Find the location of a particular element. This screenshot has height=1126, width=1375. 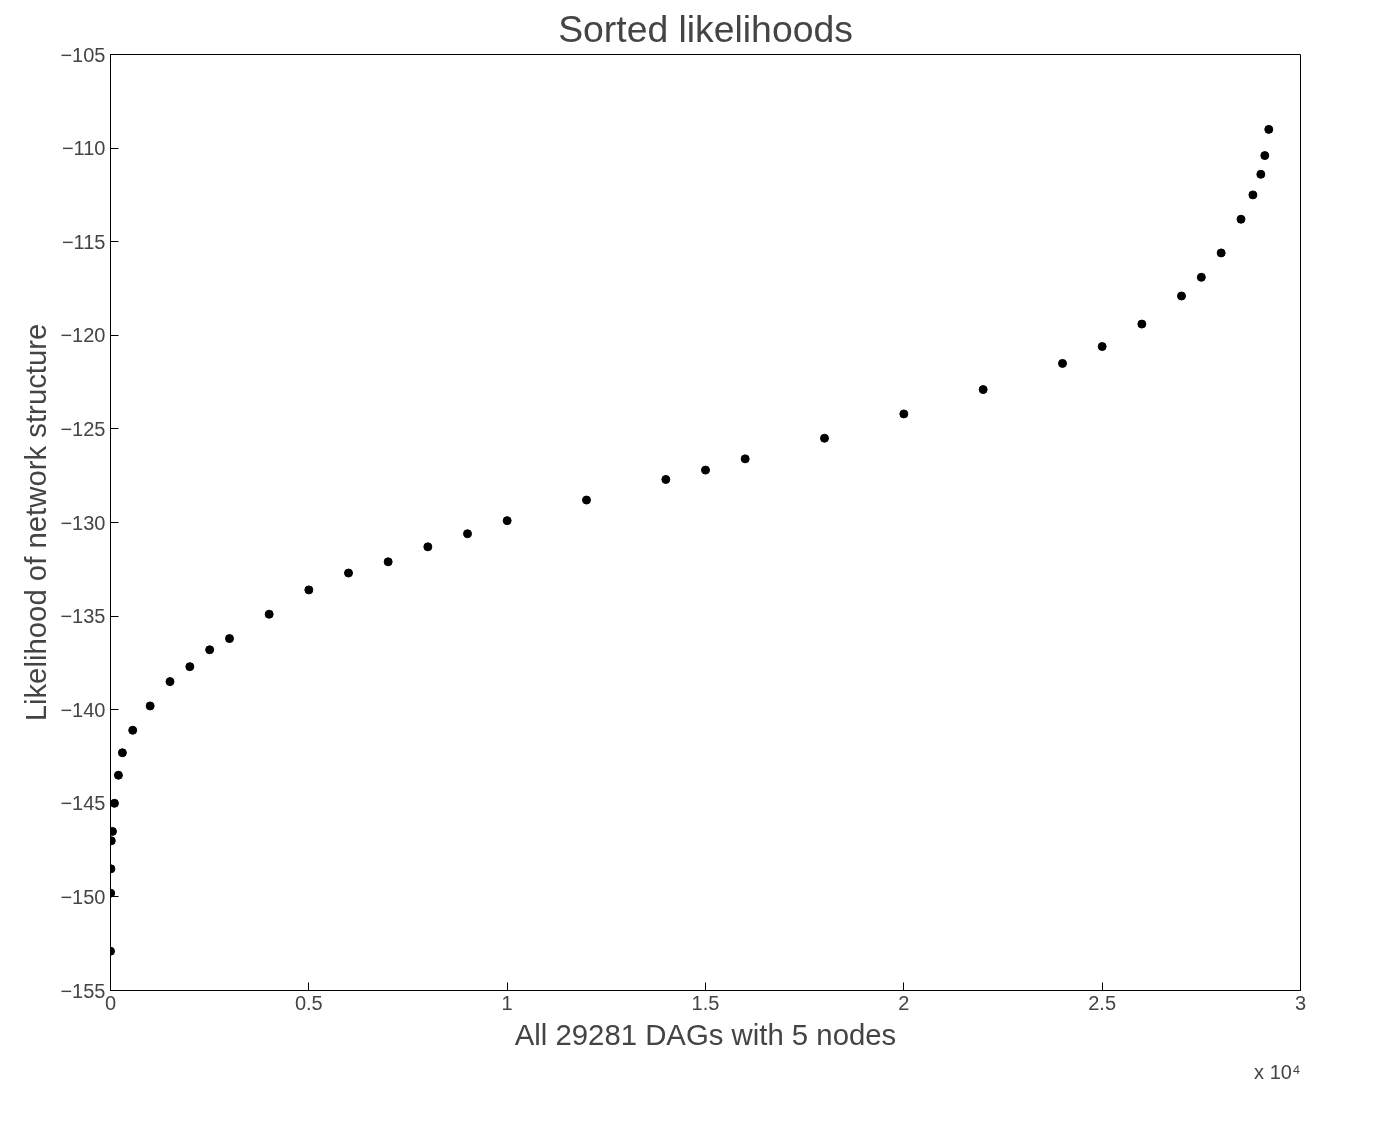

y-tick-label: −140 is located at coordinates (83, 709).